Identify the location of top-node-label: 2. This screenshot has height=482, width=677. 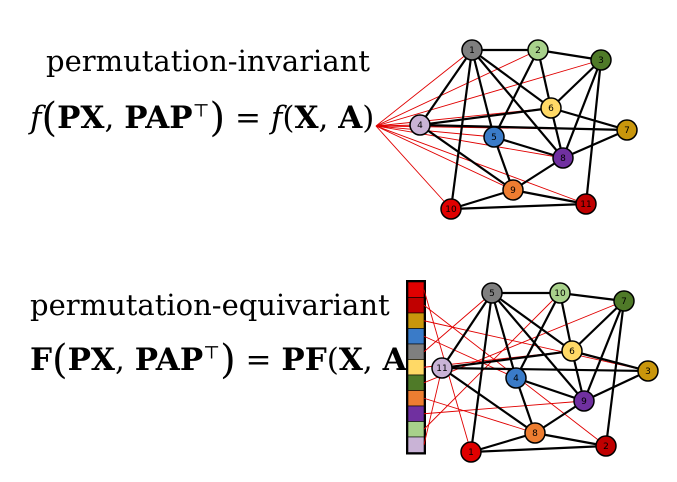
(538, 51).